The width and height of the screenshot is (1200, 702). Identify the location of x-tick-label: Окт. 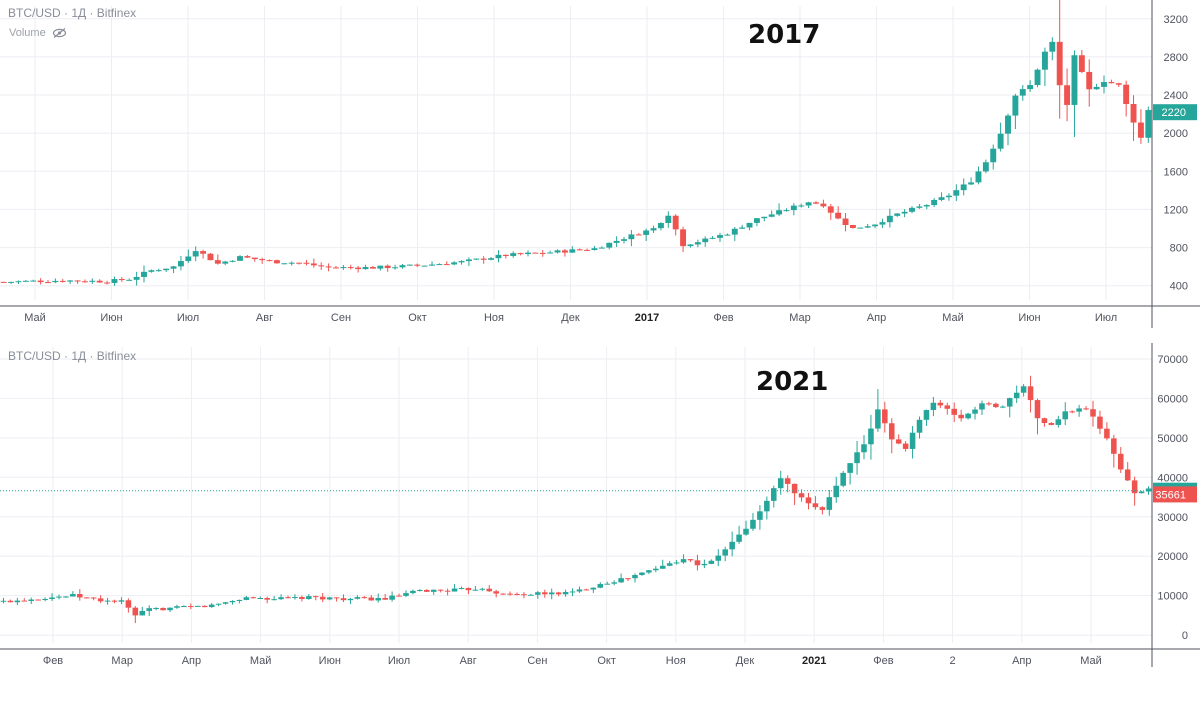
(606, 661).